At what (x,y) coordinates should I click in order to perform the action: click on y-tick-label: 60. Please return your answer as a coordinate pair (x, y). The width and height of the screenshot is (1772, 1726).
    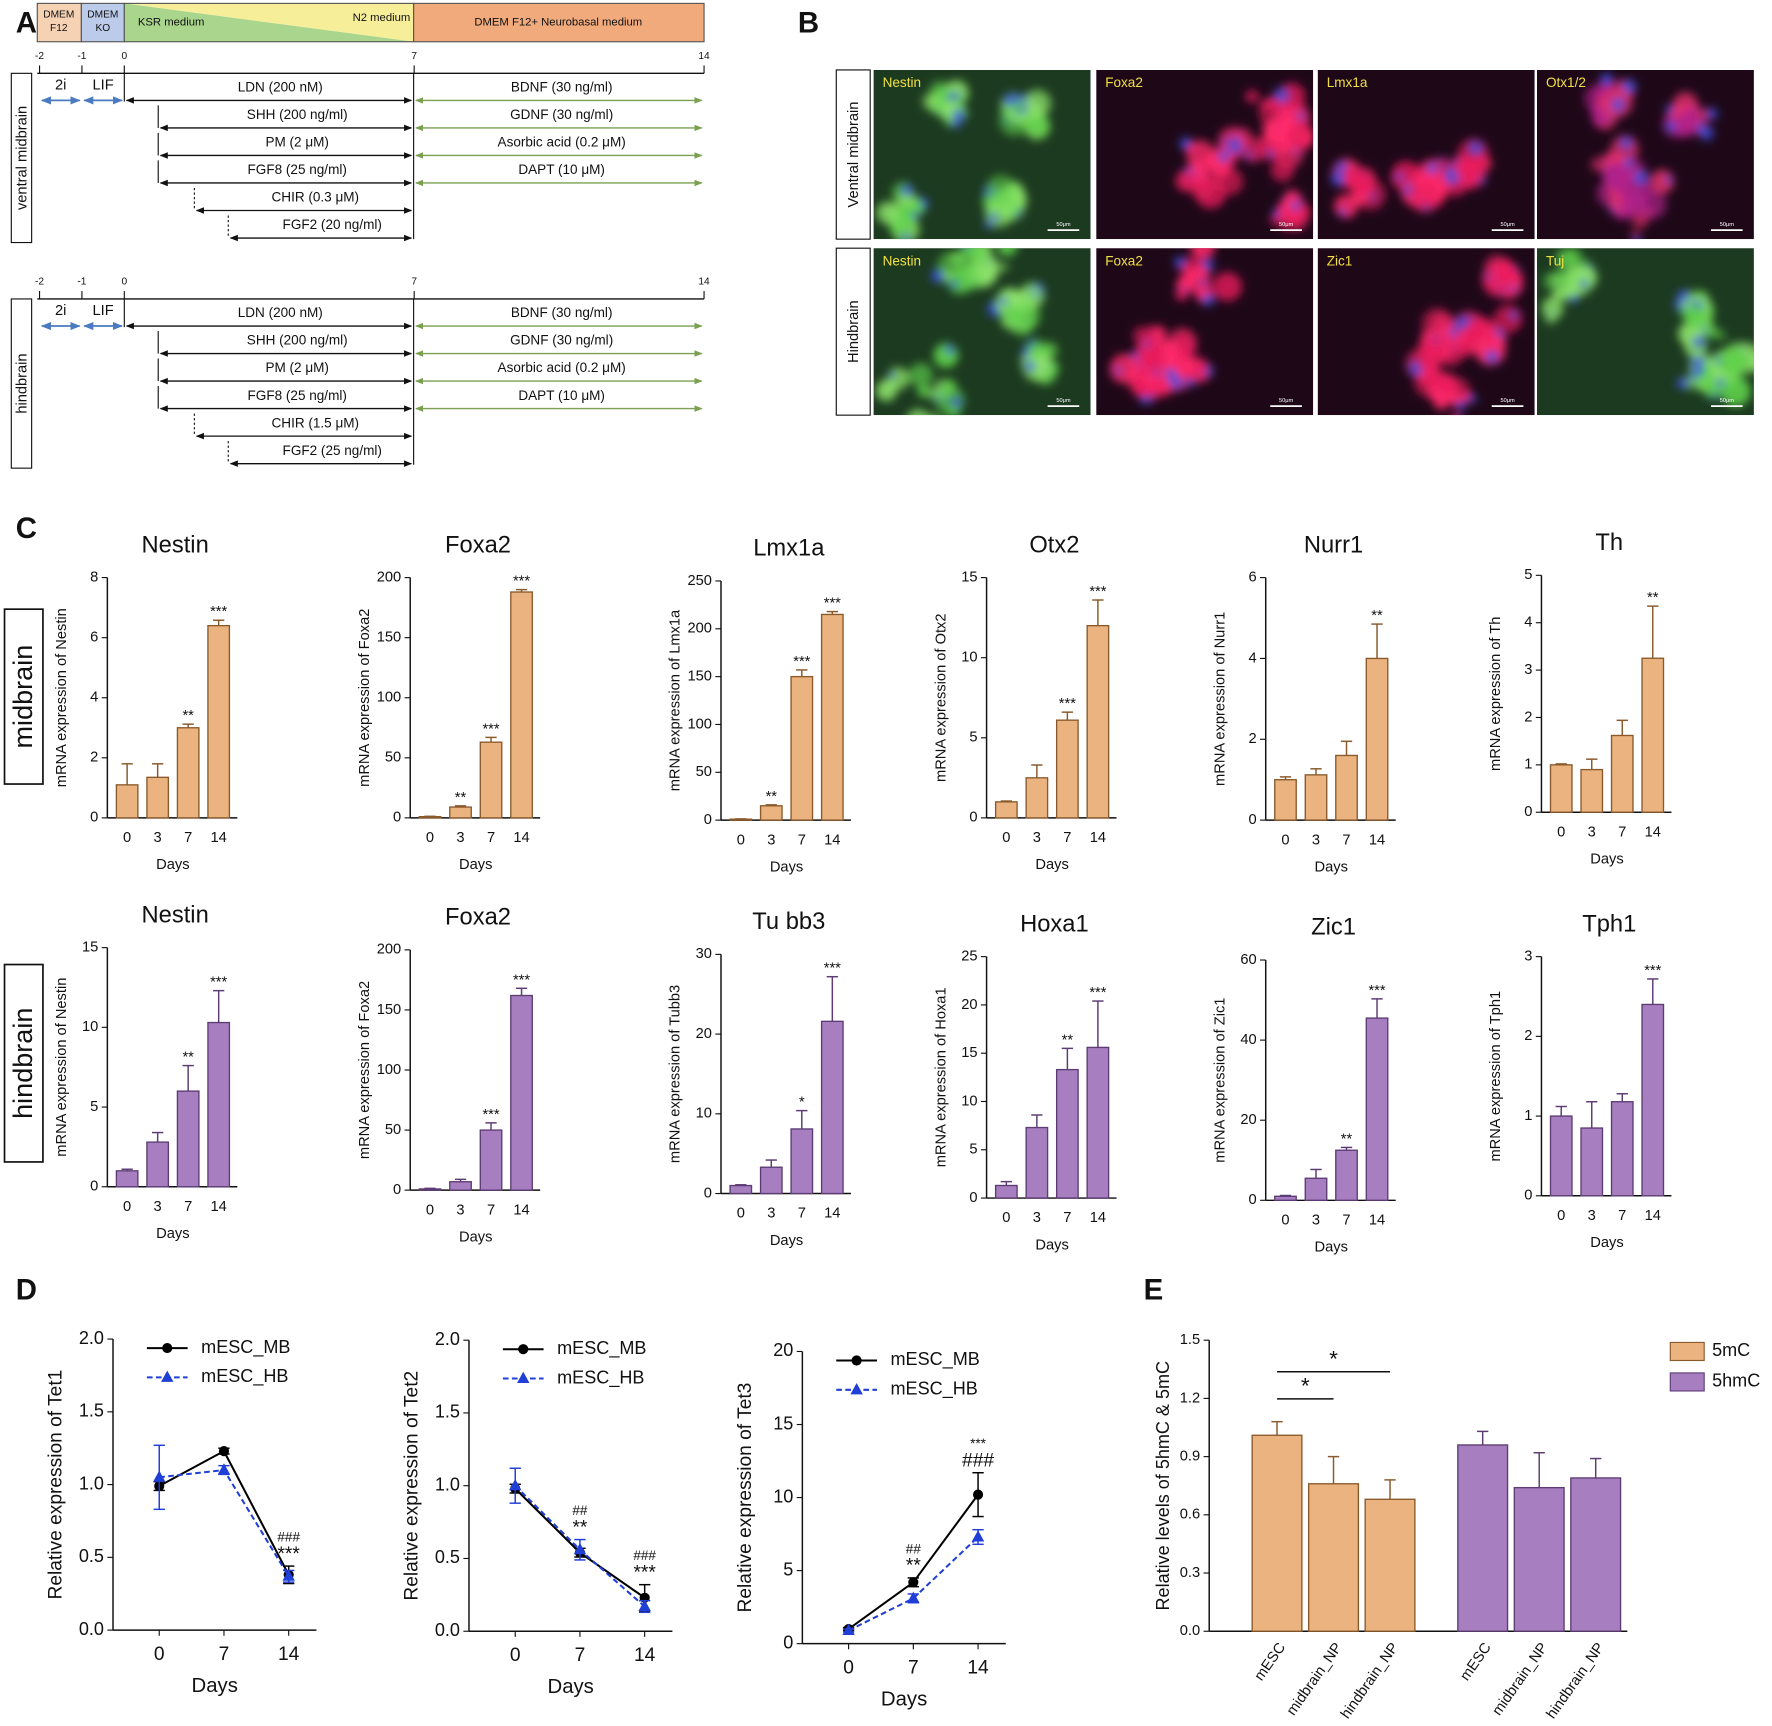
    Looking at the image, I should click on (1248, 960).